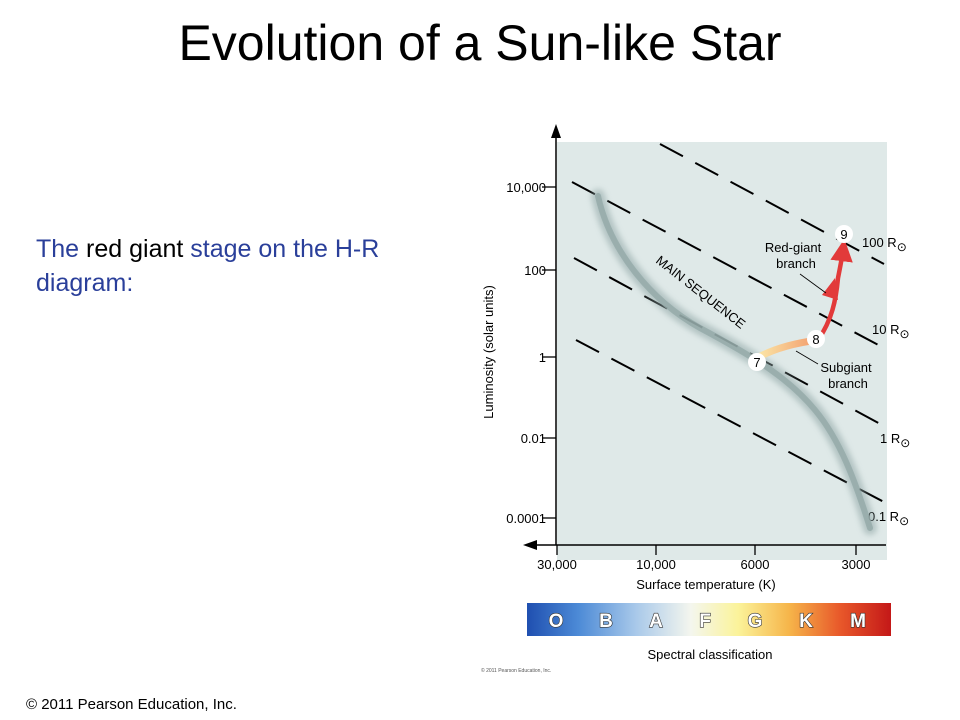 This screenshot has width=960, height=720. What do you see at coordinates (542, 357) in the screenshot?
I see `y-tick-1: 1` at bounding box center [542, 357].